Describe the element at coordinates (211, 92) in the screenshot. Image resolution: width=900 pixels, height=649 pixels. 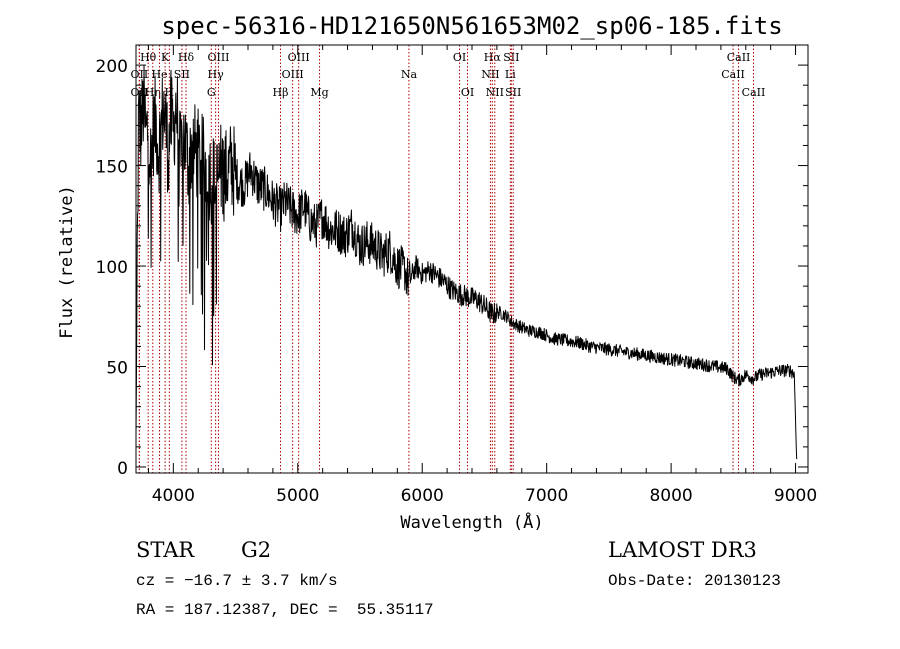
I see `spectral-line-label: G` at that location.